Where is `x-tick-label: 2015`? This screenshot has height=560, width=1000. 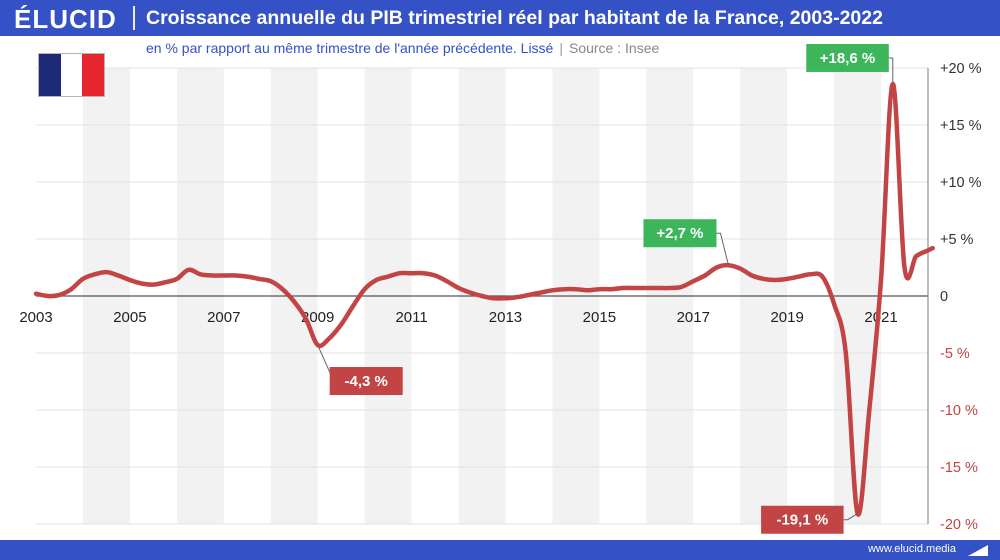
x-tick-label: 2015 is located at coordinates (599, 317).